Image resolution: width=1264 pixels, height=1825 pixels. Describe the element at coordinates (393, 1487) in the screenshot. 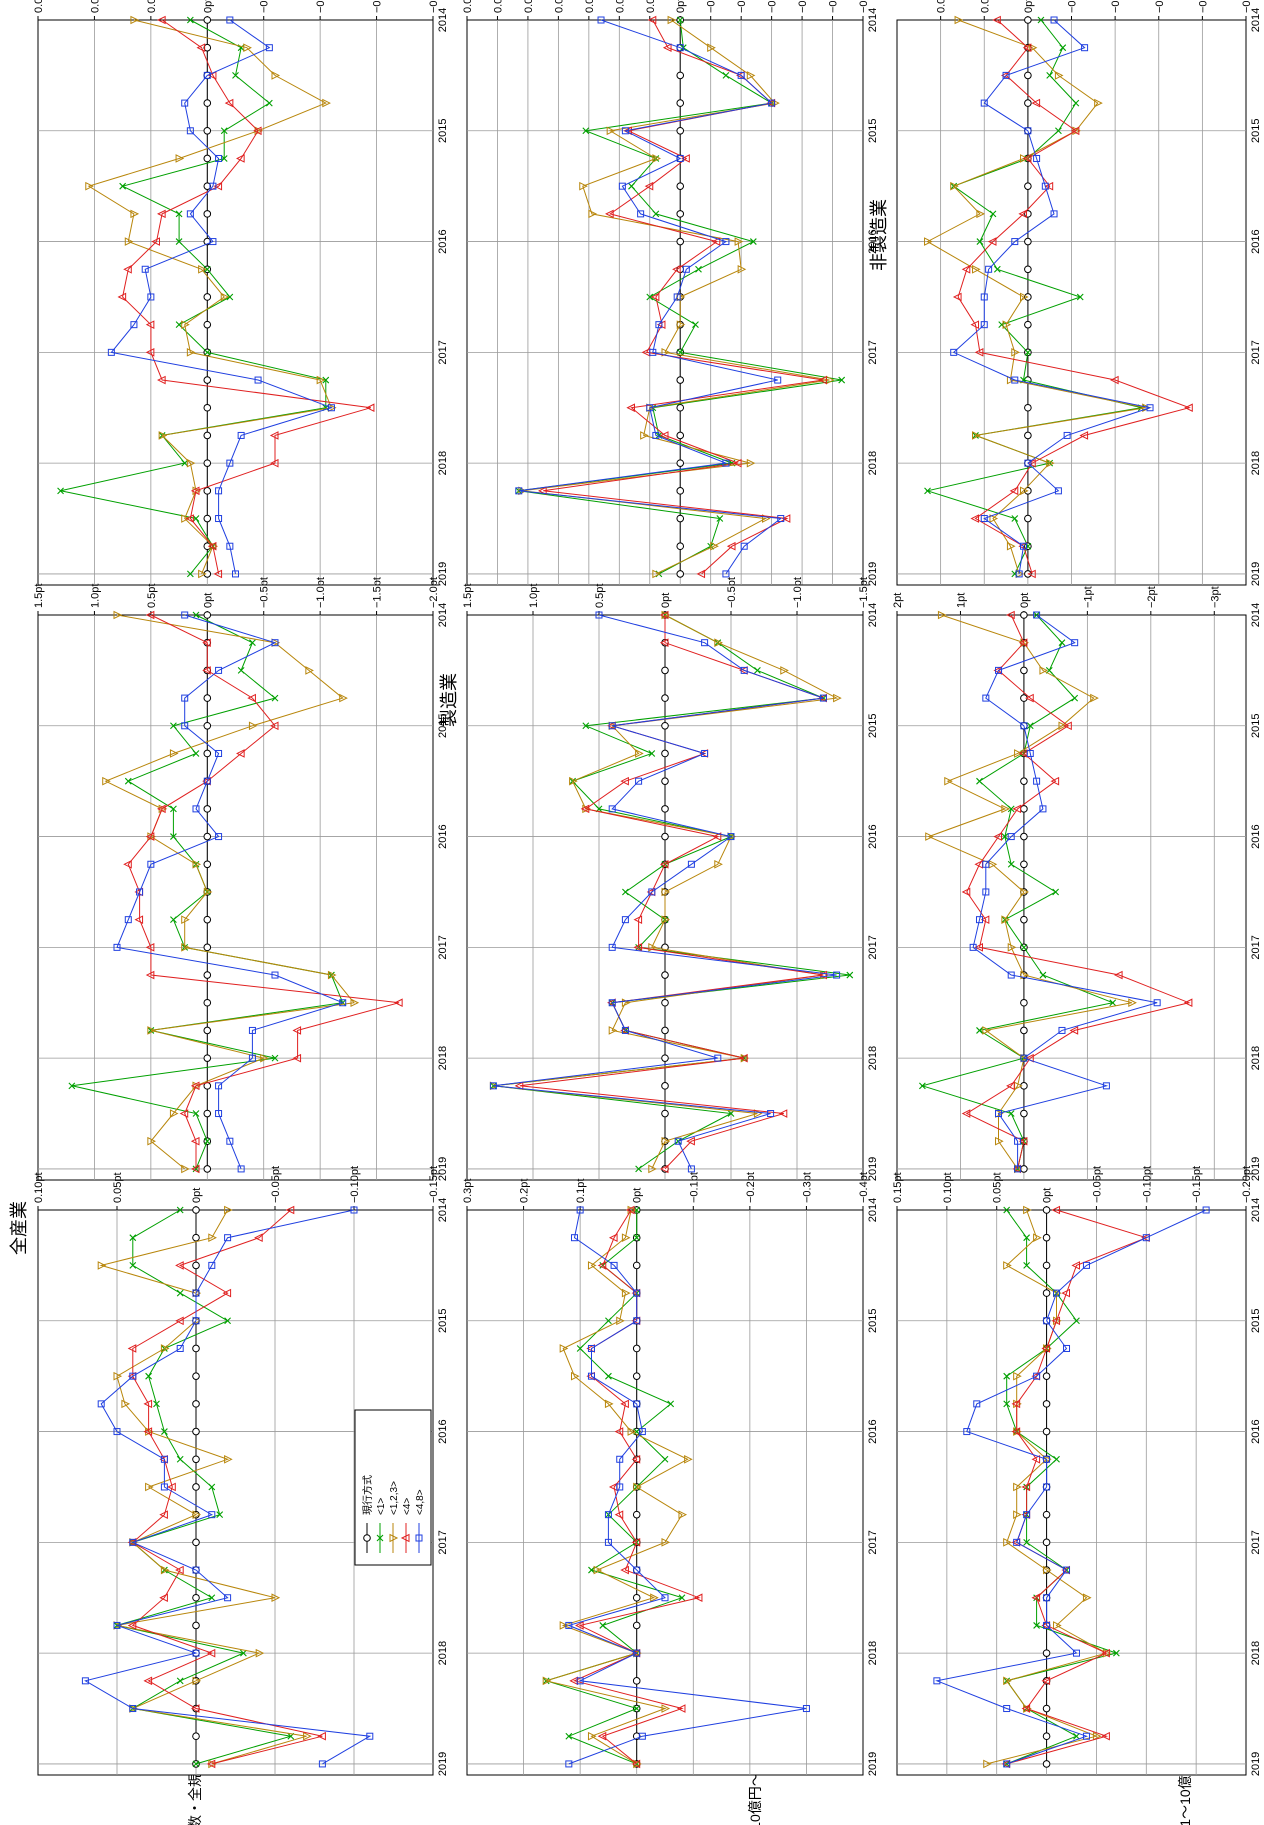

I see `legend: 現行方式 <1> <1,2,3> <4> <4,8>` at that location.